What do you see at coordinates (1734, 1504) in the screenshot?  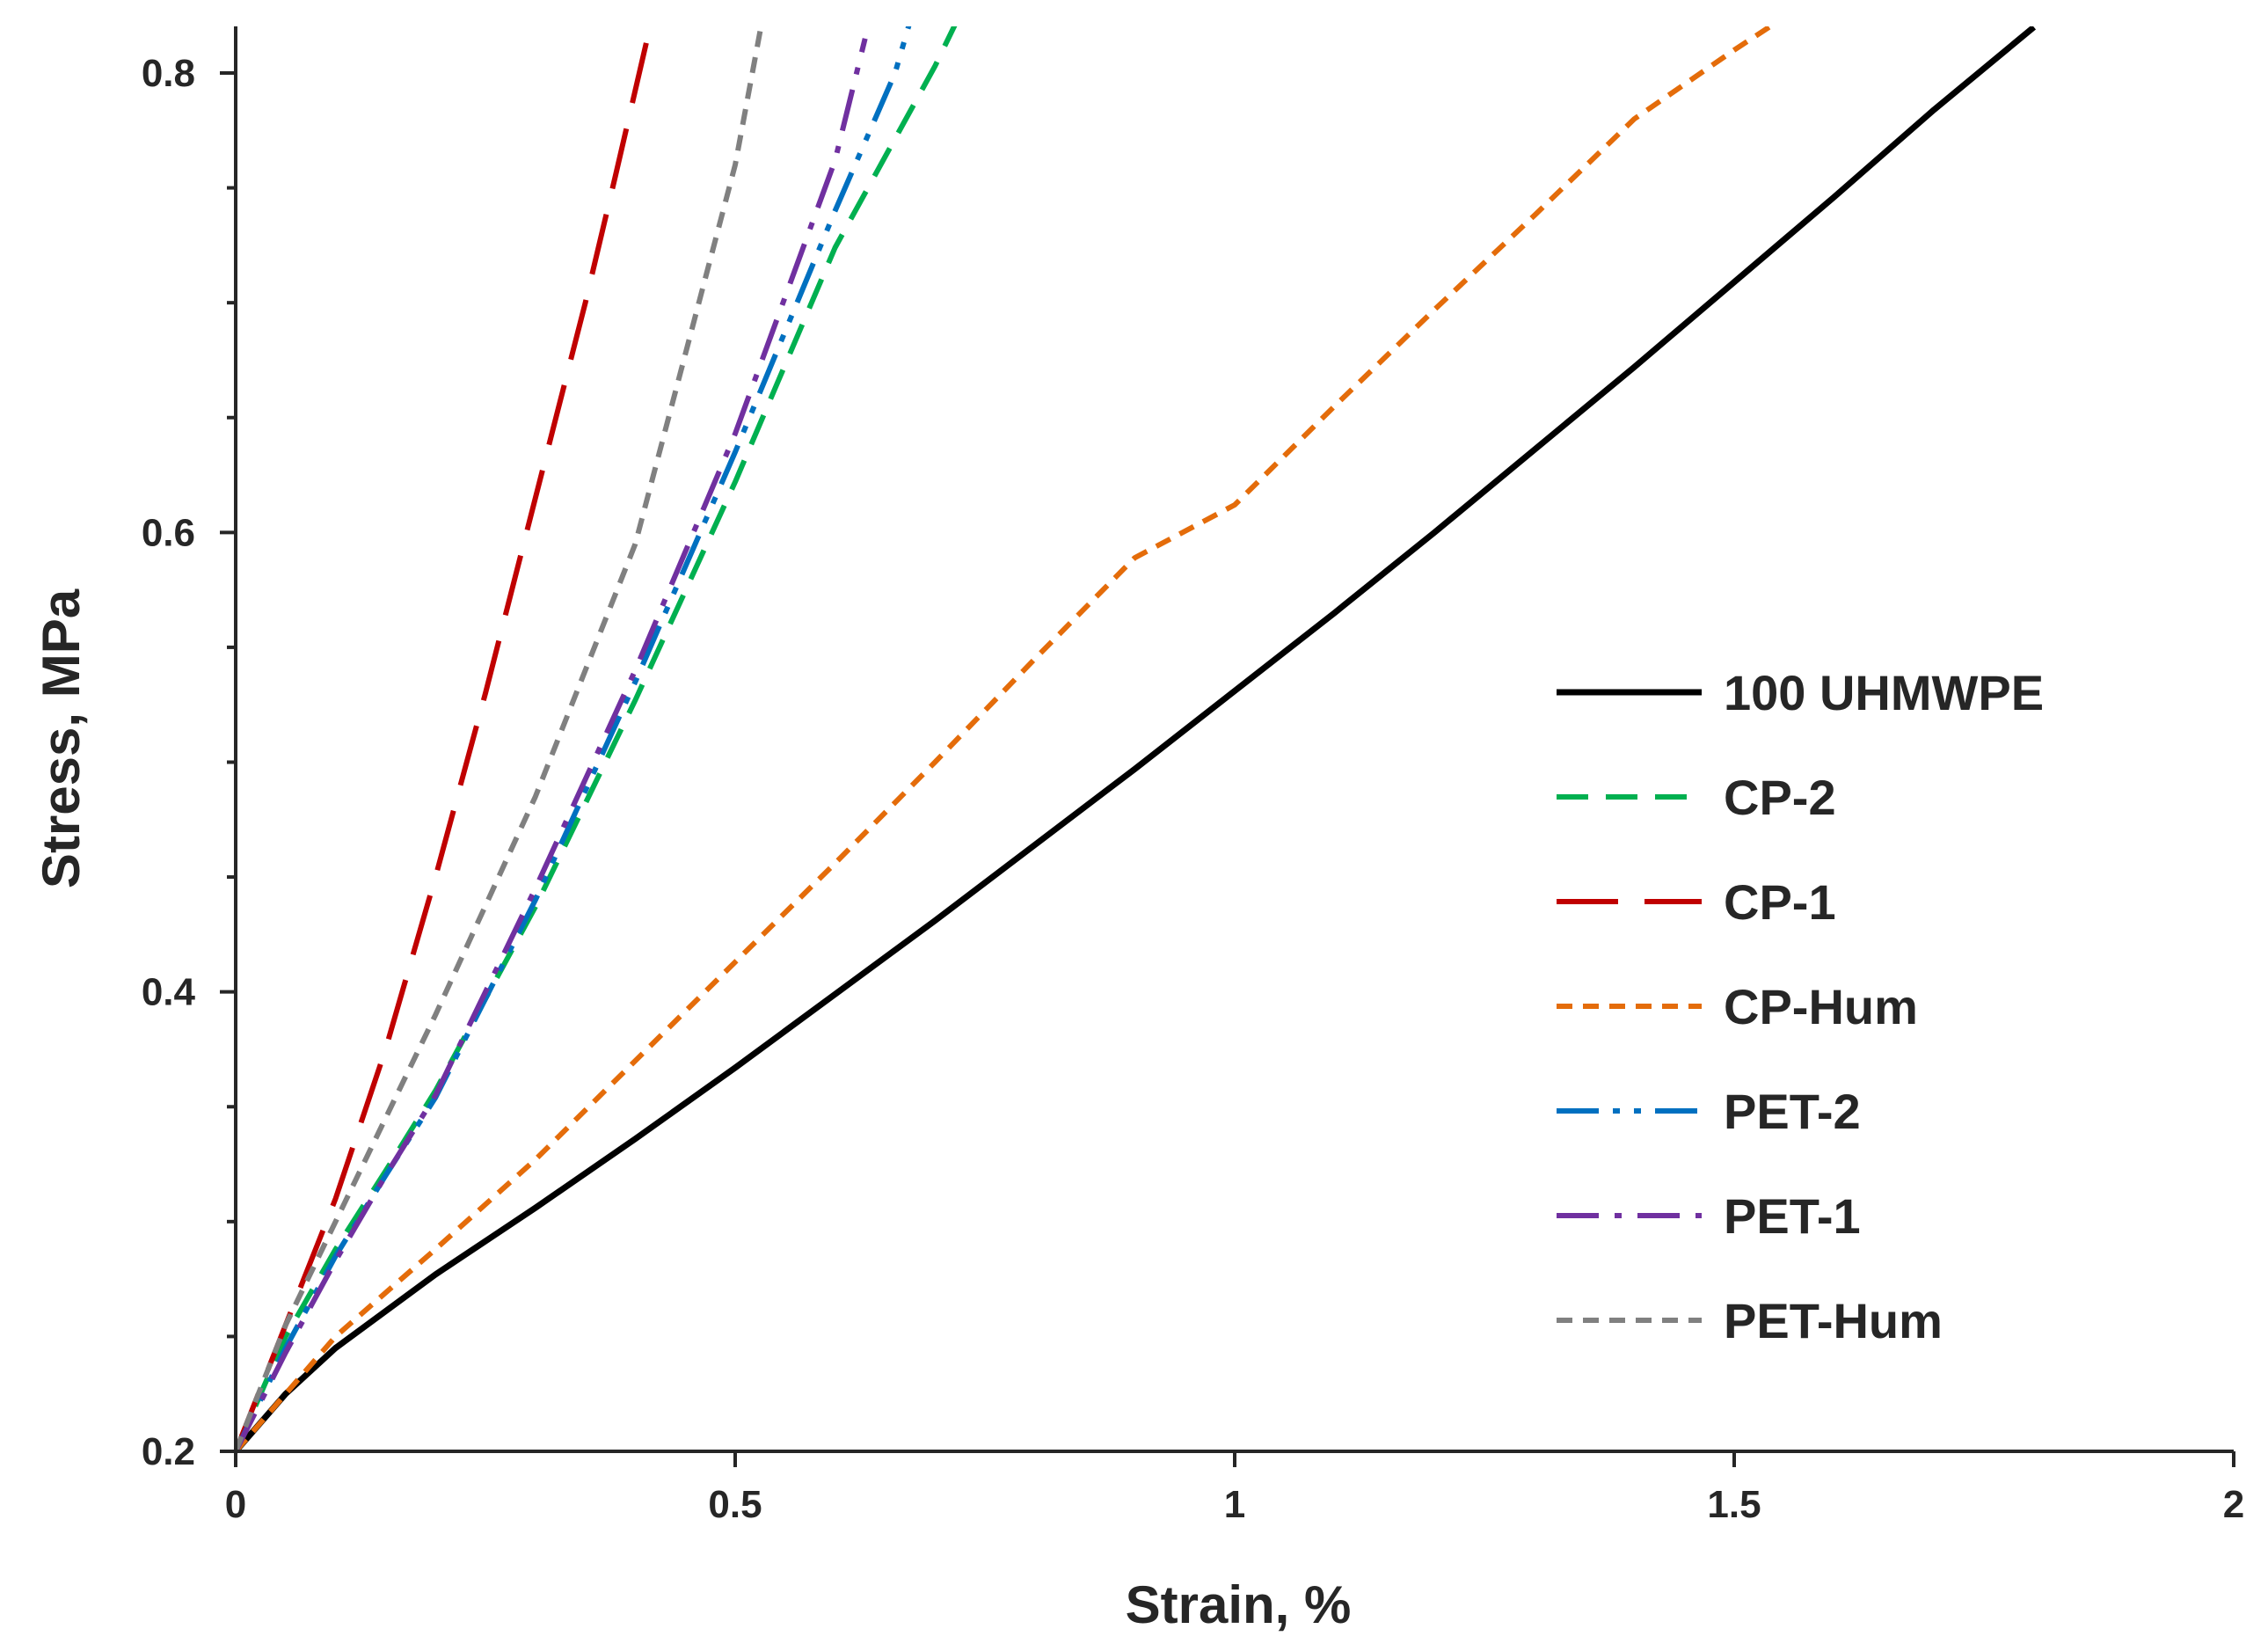 I see `x-tick-label: 1.5` at bounding box center [1734, 1504].